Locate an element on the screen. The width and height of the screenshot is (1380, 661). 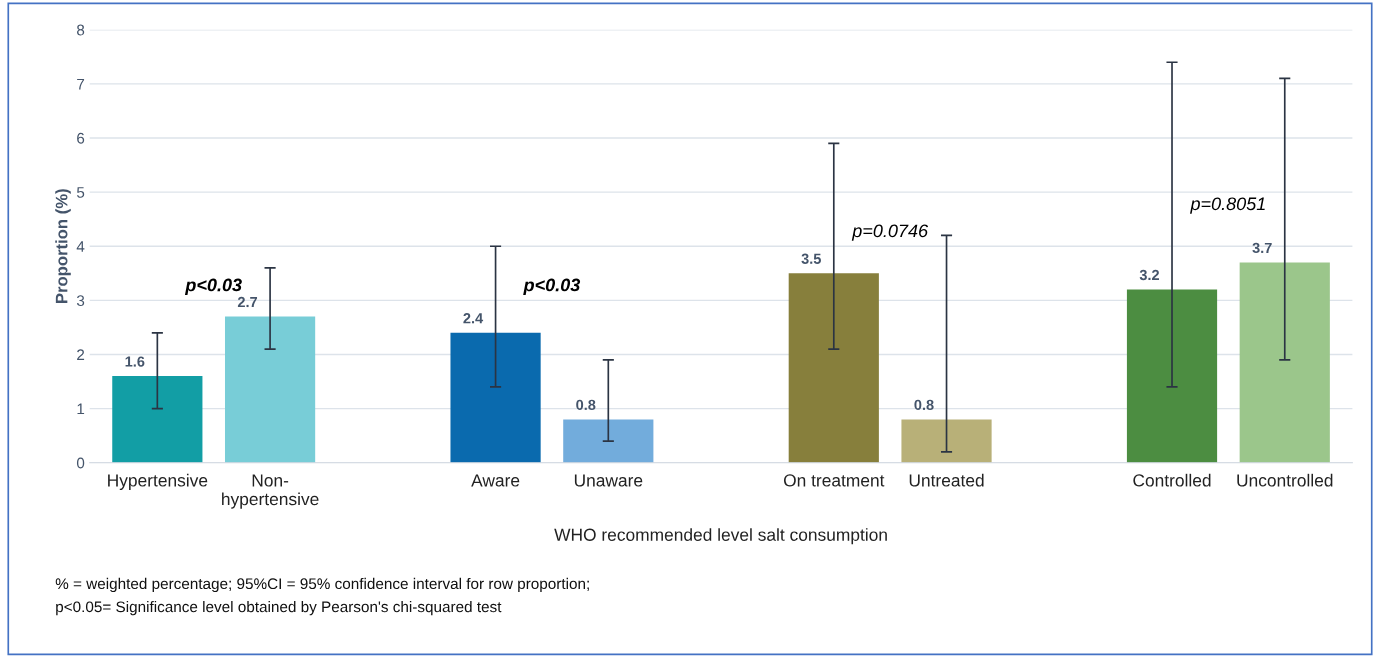
x-tick-label: Unaware is located at coordinates (608, 480).